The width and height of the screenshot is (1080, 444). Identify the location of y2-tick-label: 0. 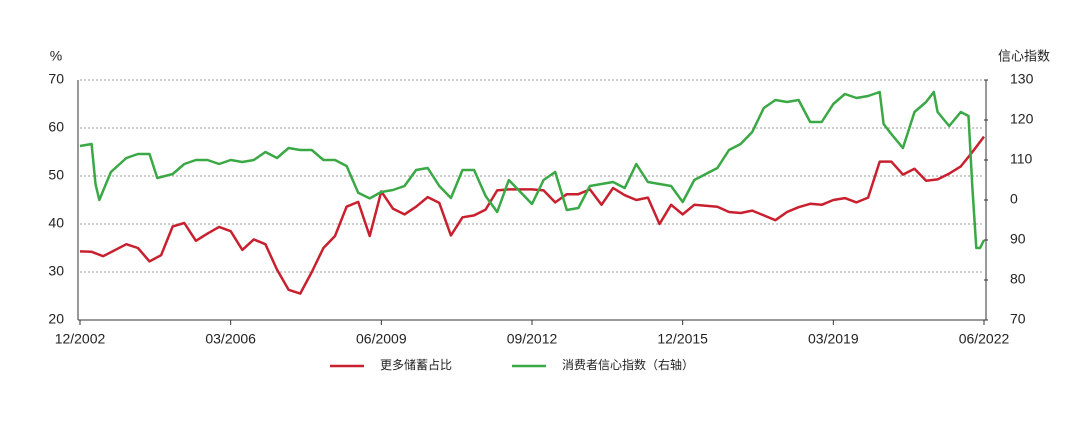
(1014, 199).